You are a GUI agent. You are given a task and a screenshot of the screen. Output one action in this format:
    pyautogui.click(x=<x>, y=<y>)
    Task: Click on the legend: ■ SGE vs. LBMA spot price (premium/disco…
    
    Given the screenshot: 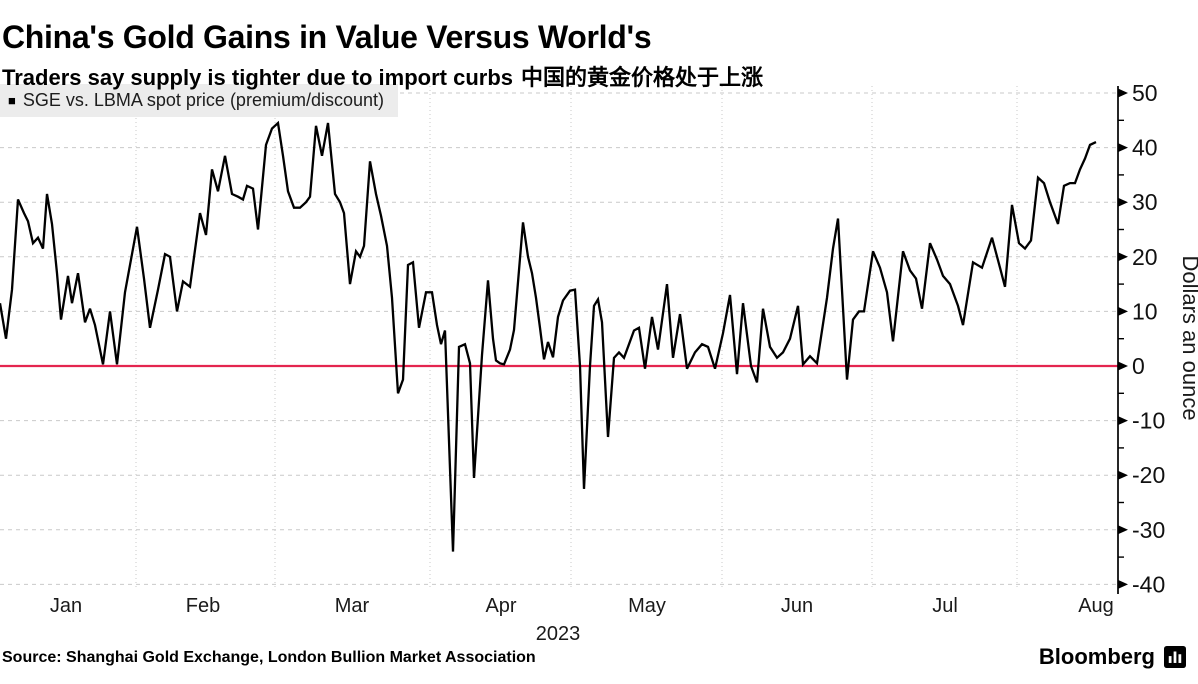 What is the action you would take?
    pyautogui.click(x=199, y=100)
    